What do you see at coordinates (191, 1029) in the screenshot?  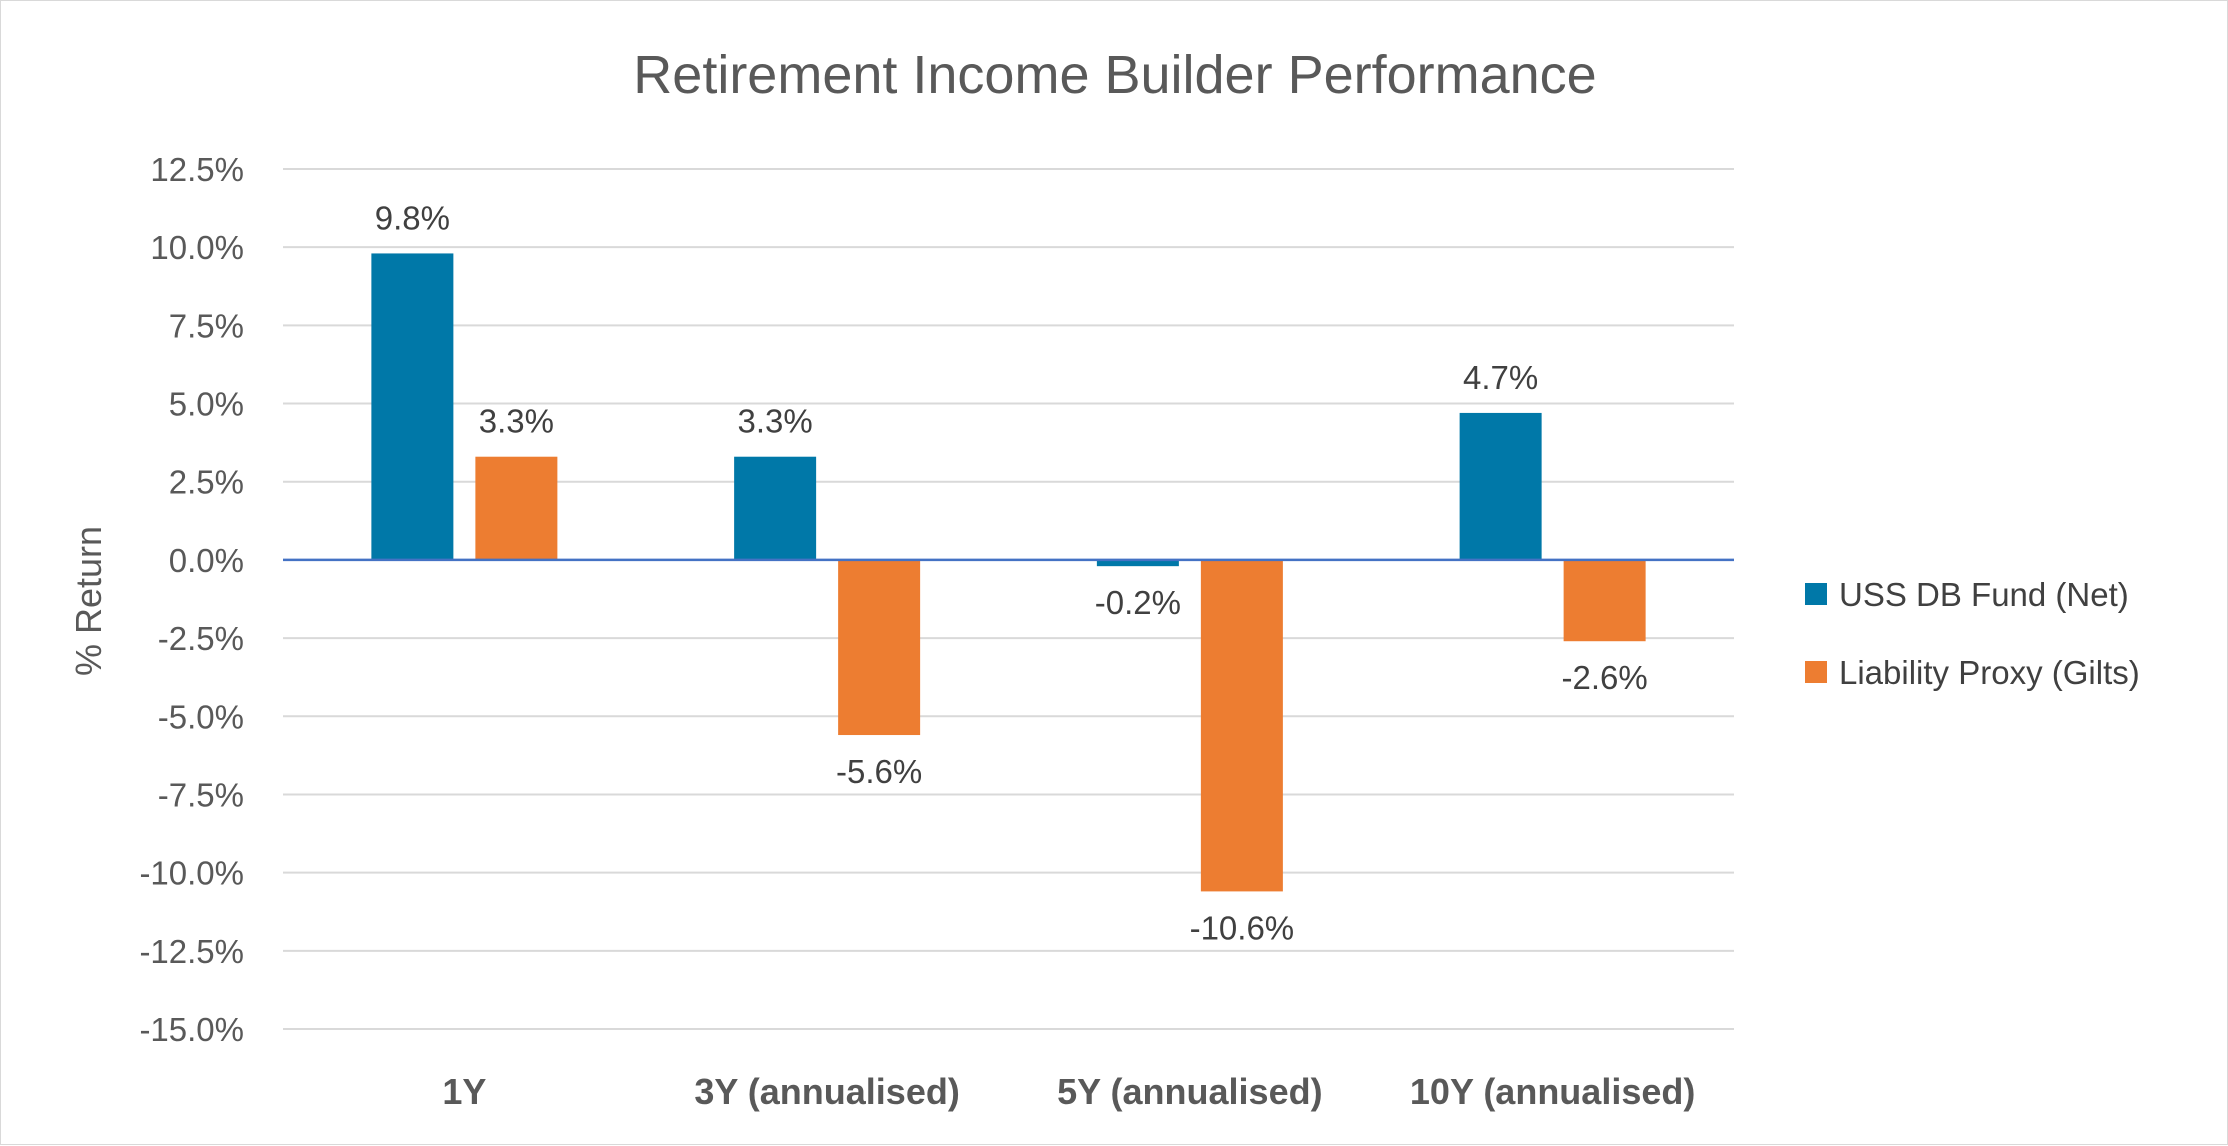 I see `y-tick-label: -15.0%` at bounding box center [191, 1029].